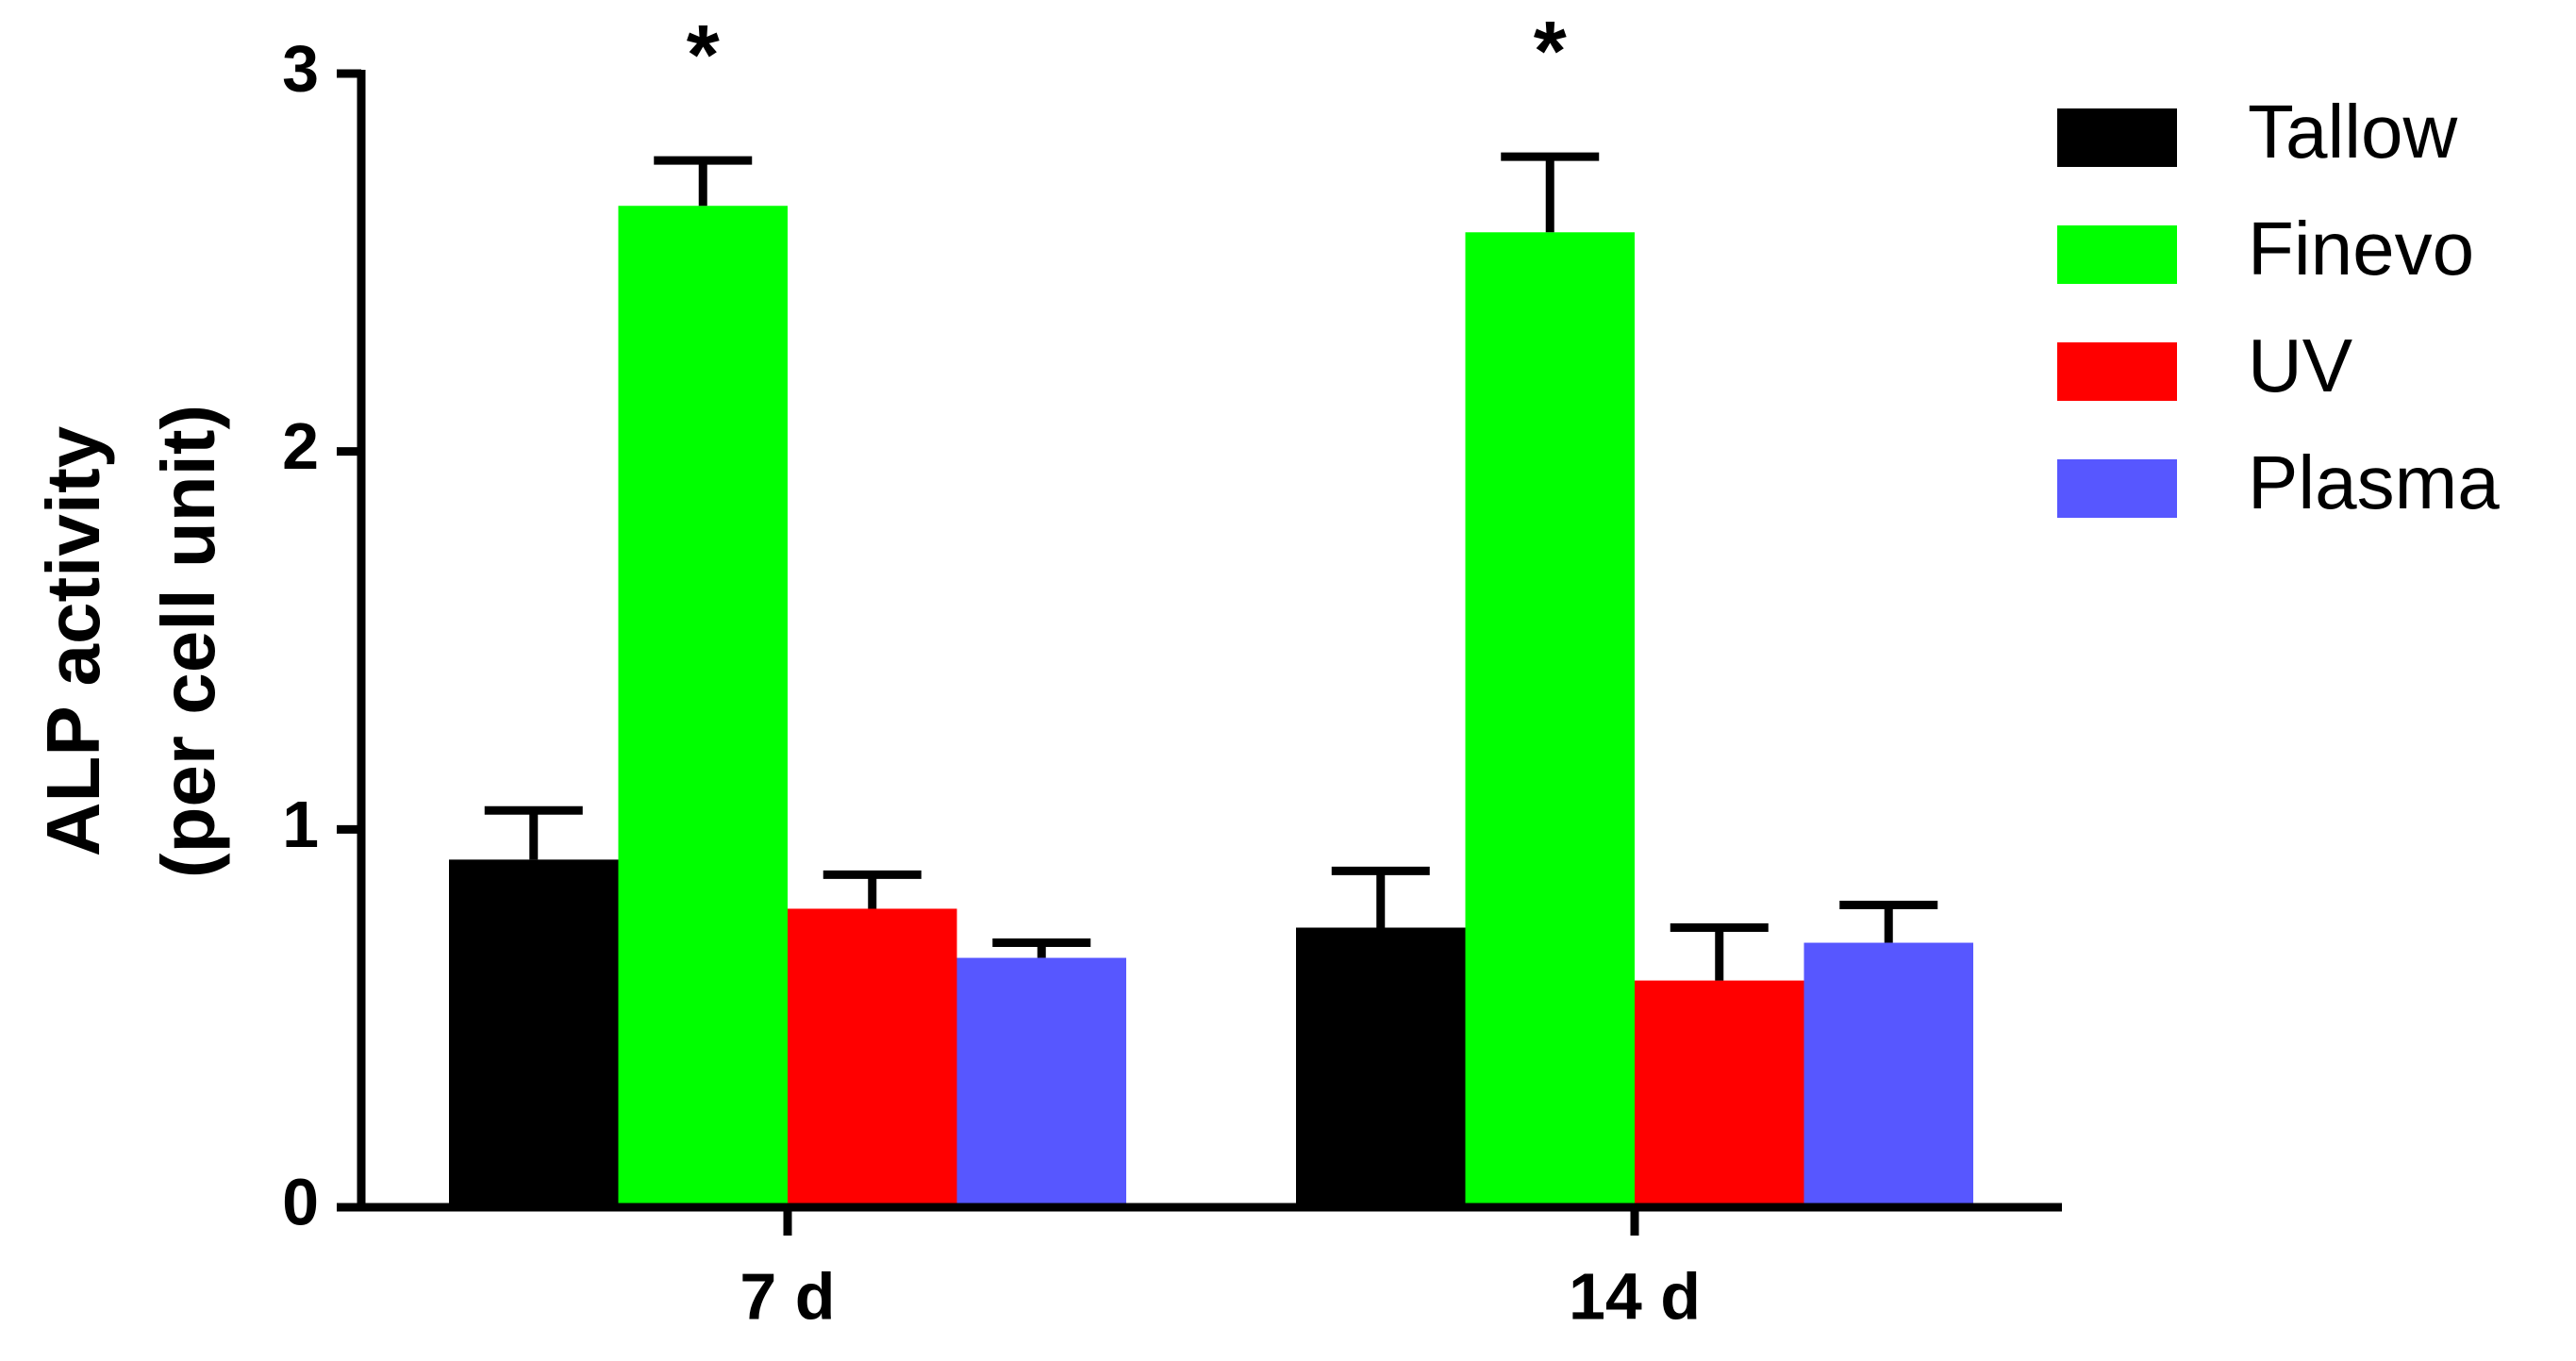 The height and width of the screenshot is (1361, 2576). I want to click on y-axis-label: (per cell unit), so click(188, 641).